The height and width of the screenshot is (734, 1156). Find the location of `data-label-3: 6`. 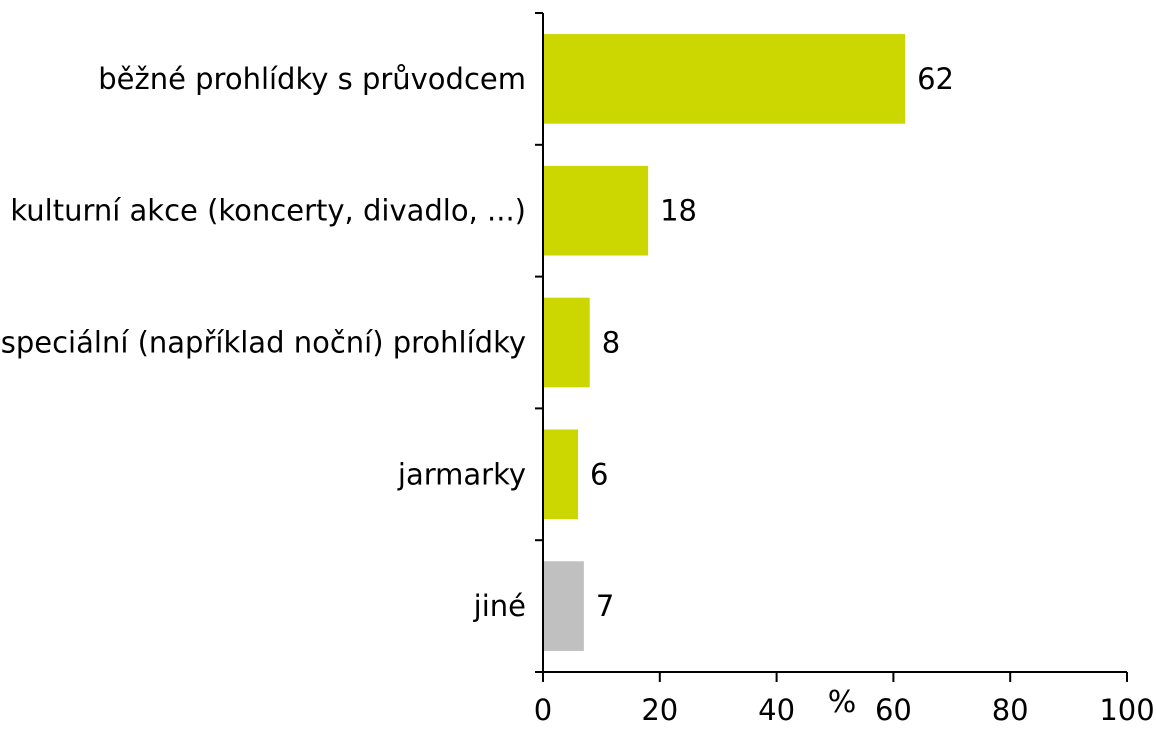

data-label-3: 6 is located at coordinates (599, 474).